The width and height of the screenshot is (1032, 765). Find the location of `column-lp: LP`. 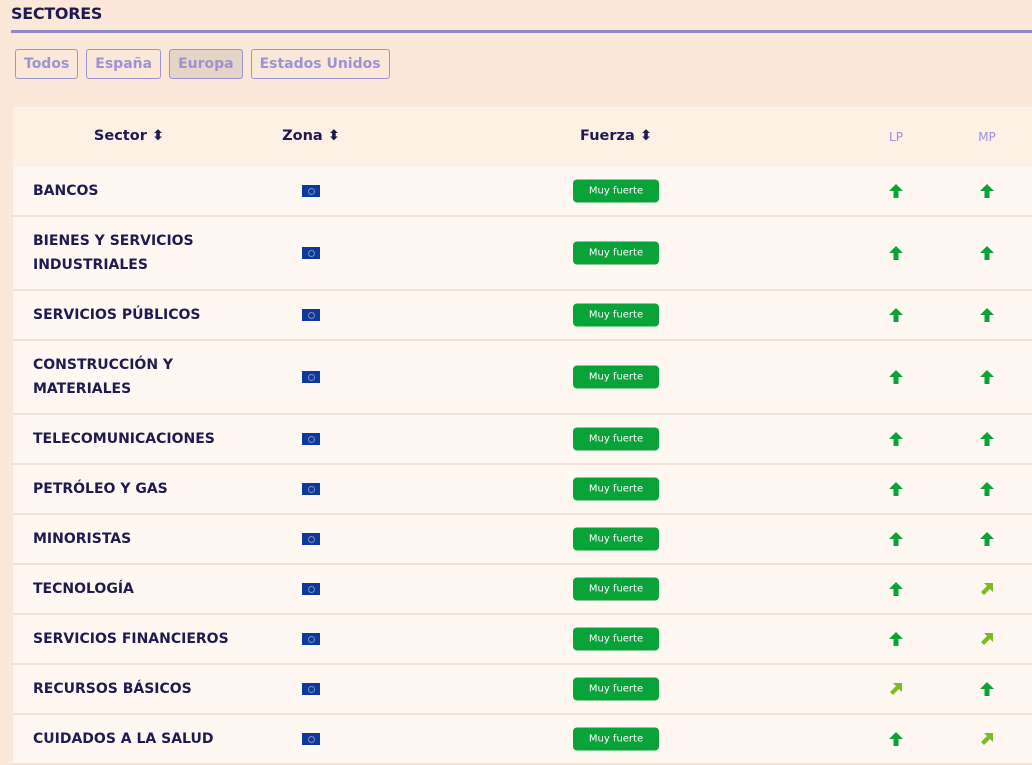

column-lp: LP is located at coordinates (896, 137).